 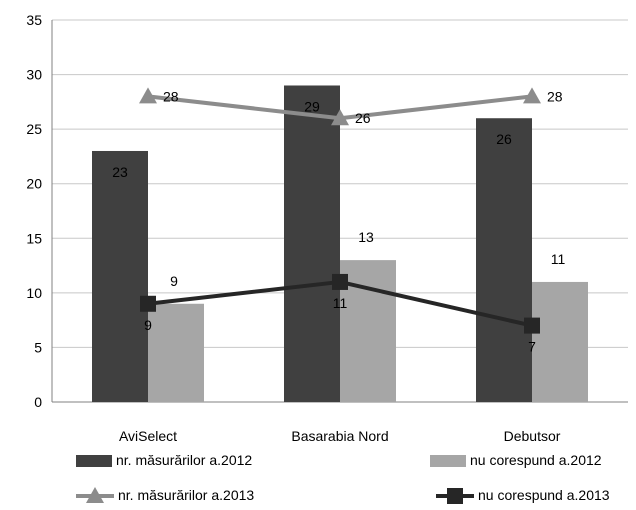 What do you see at coordinates (312, 106) in the screenshot?
I see `data-label: 29` at bounding box center [312, 106].